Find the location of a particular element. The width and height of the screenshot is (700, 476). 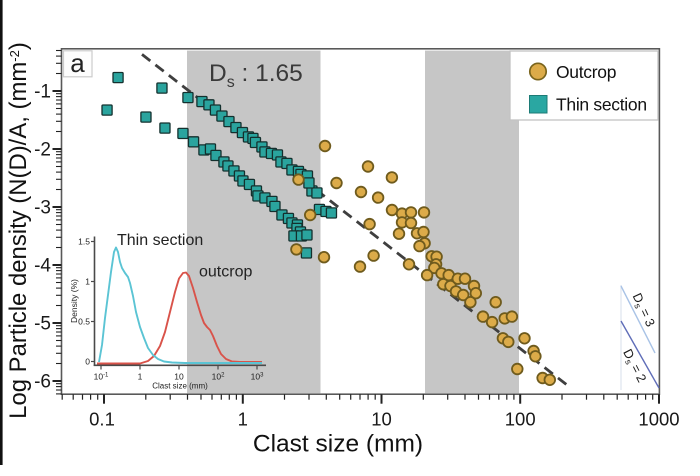

svg-text: -3 is located at coordinates (42, 208).